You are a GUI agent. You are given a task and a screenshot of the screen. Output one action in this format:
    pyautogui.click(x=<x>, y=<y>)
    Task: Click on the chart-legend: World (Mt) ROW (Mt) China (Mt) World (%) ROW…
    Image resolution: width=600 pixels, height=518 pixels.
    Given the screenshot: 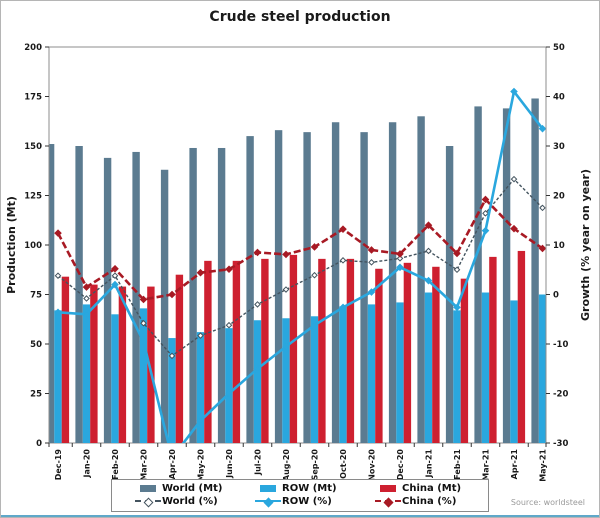 What is the action you would take?
    pyautogui.click(x=300, y=495)
    